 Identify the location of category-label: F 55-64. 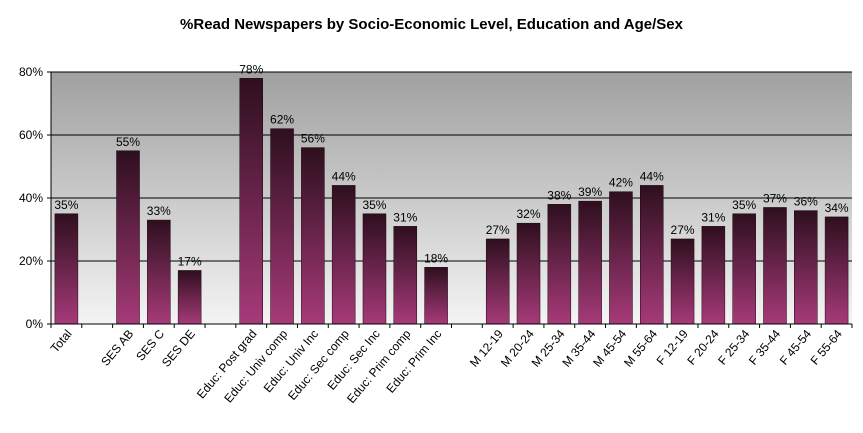
(827, 347).